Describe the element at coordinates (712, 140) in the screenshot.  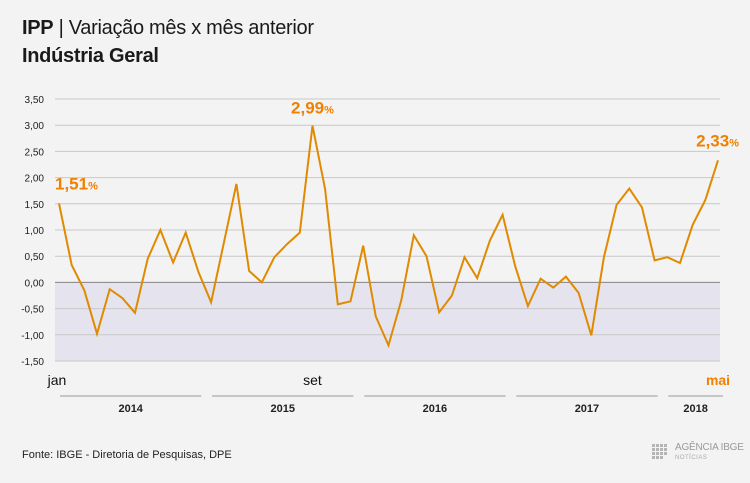
I see `annotation-value: 2,33` at that location.